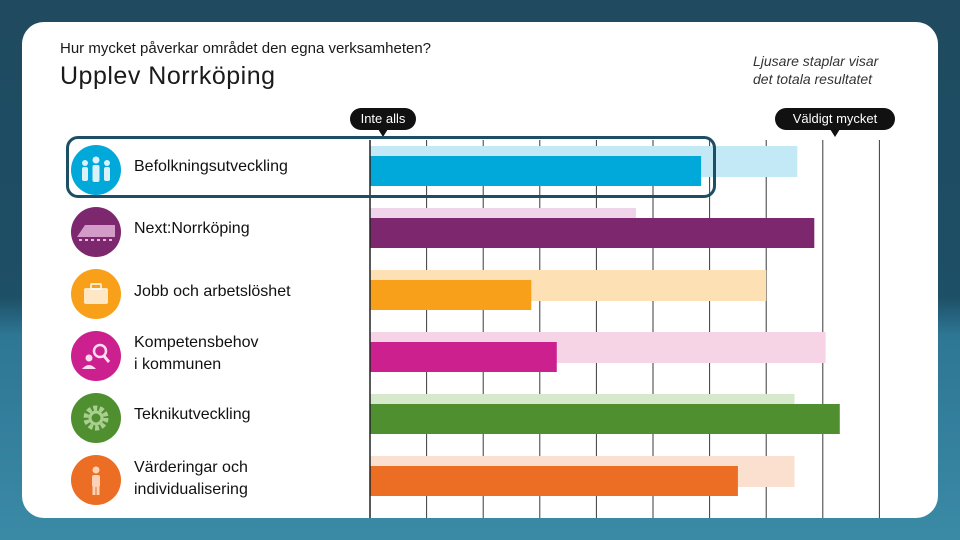 This screenshot has width=960, height=540. What do you see at coordinates (96, 232) in the screenshot?
I see `train-icon` at bounding box center [96, 232].